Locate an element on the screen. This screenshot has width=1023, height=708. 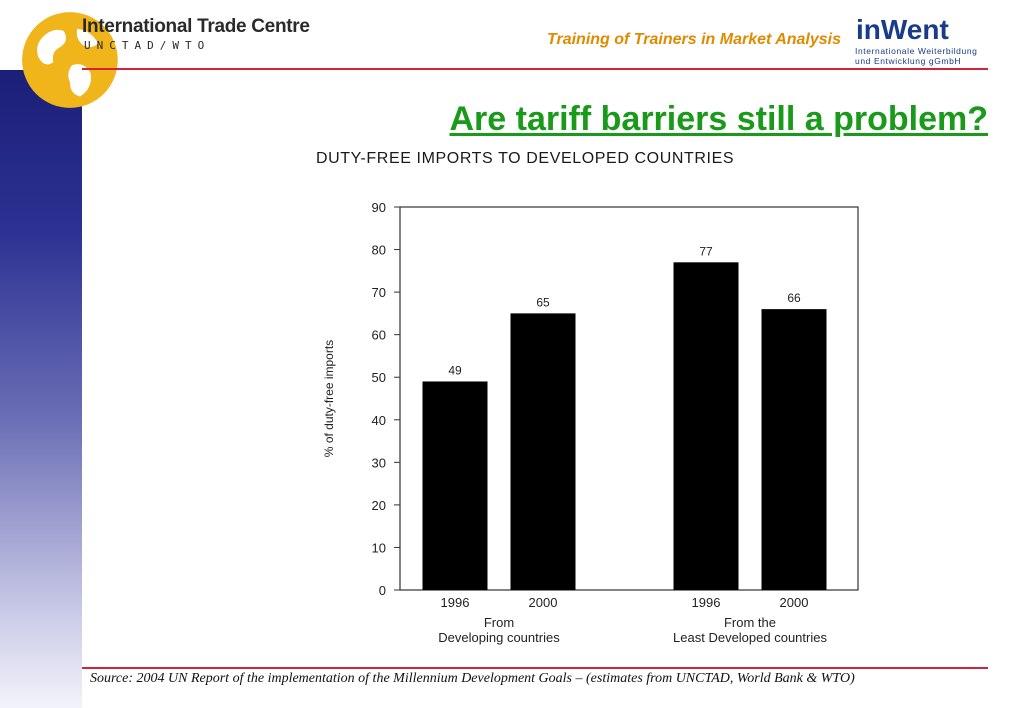
y-tick-label: 40 is located at coordinates (379, 420).